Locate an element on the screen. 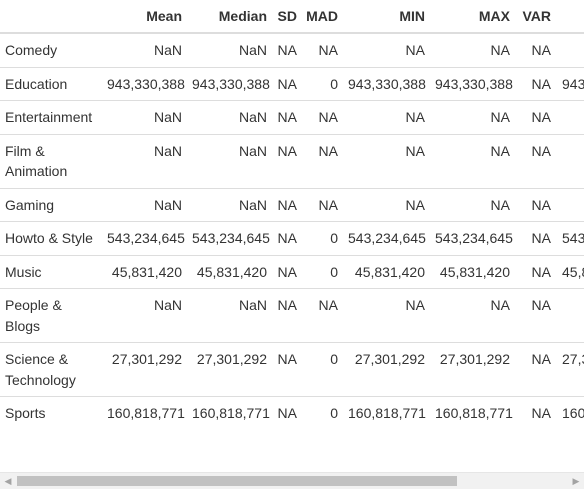 Image resolution: width=584 pixels, height=489 pixels. cell-min: 27,301,292 is located at coordinates (386, 369).